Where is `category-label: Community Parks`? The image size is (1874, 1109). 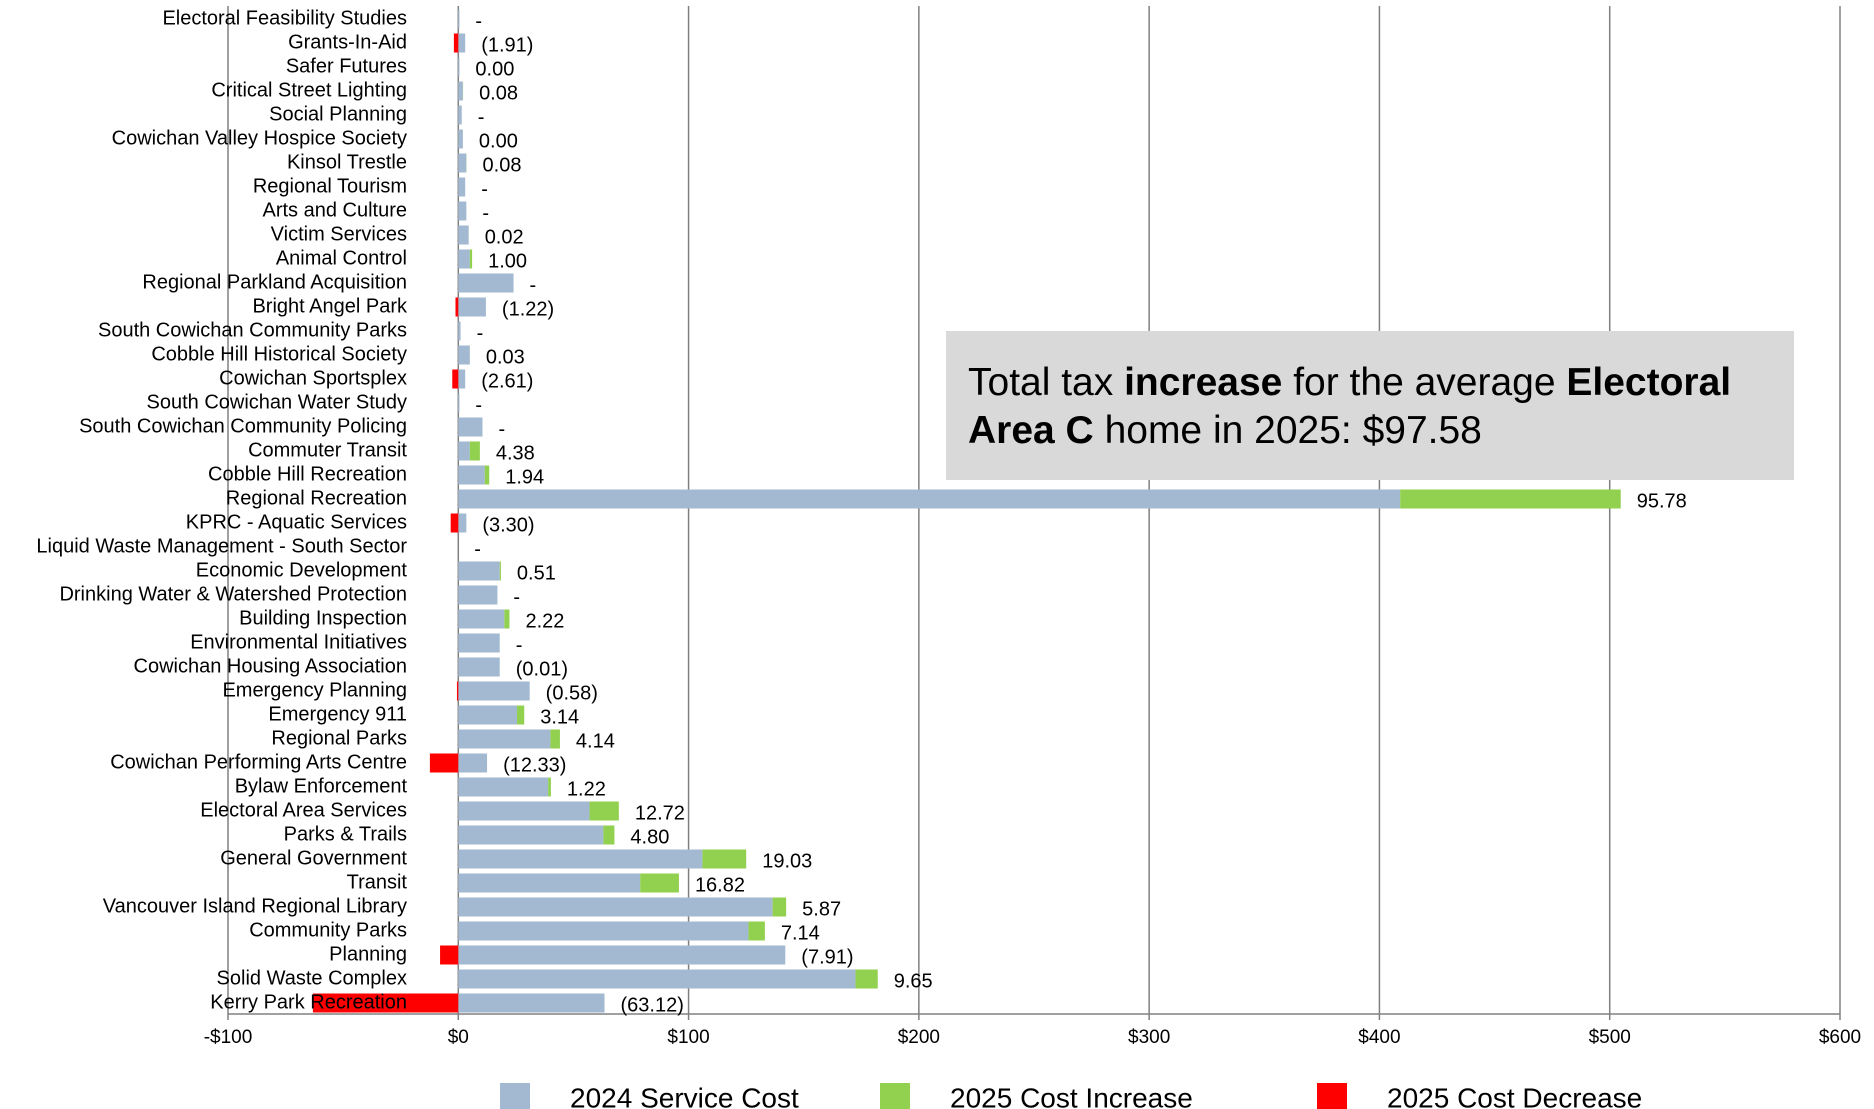
category-label: Community Parks is located at coordinates (328, 930).